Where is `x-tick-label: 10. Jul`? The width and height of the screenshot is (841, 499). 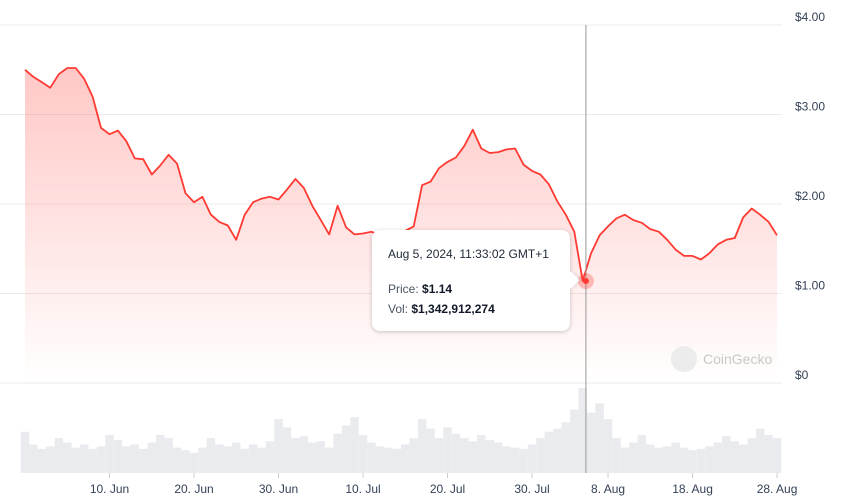
x-tick-label: 10. Jul is located at coordinates (362, 489).